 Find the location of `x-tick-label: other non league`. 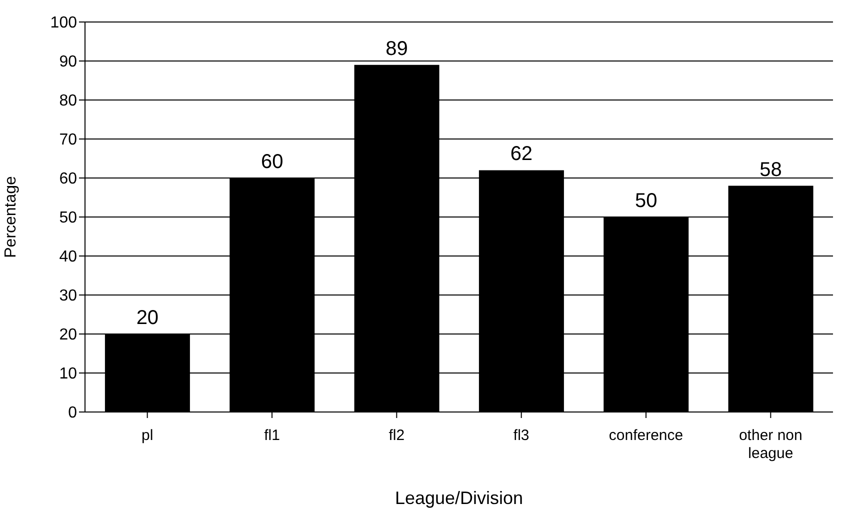

x-tick-label: other non league is located at coordinates (770, 444).